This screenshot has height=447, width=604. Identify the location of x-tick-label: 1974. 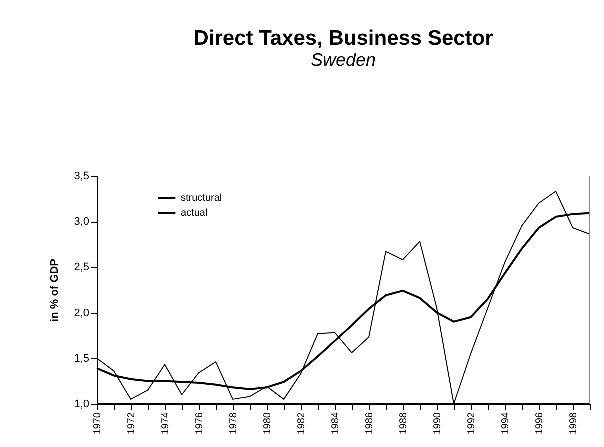
(166, 423).